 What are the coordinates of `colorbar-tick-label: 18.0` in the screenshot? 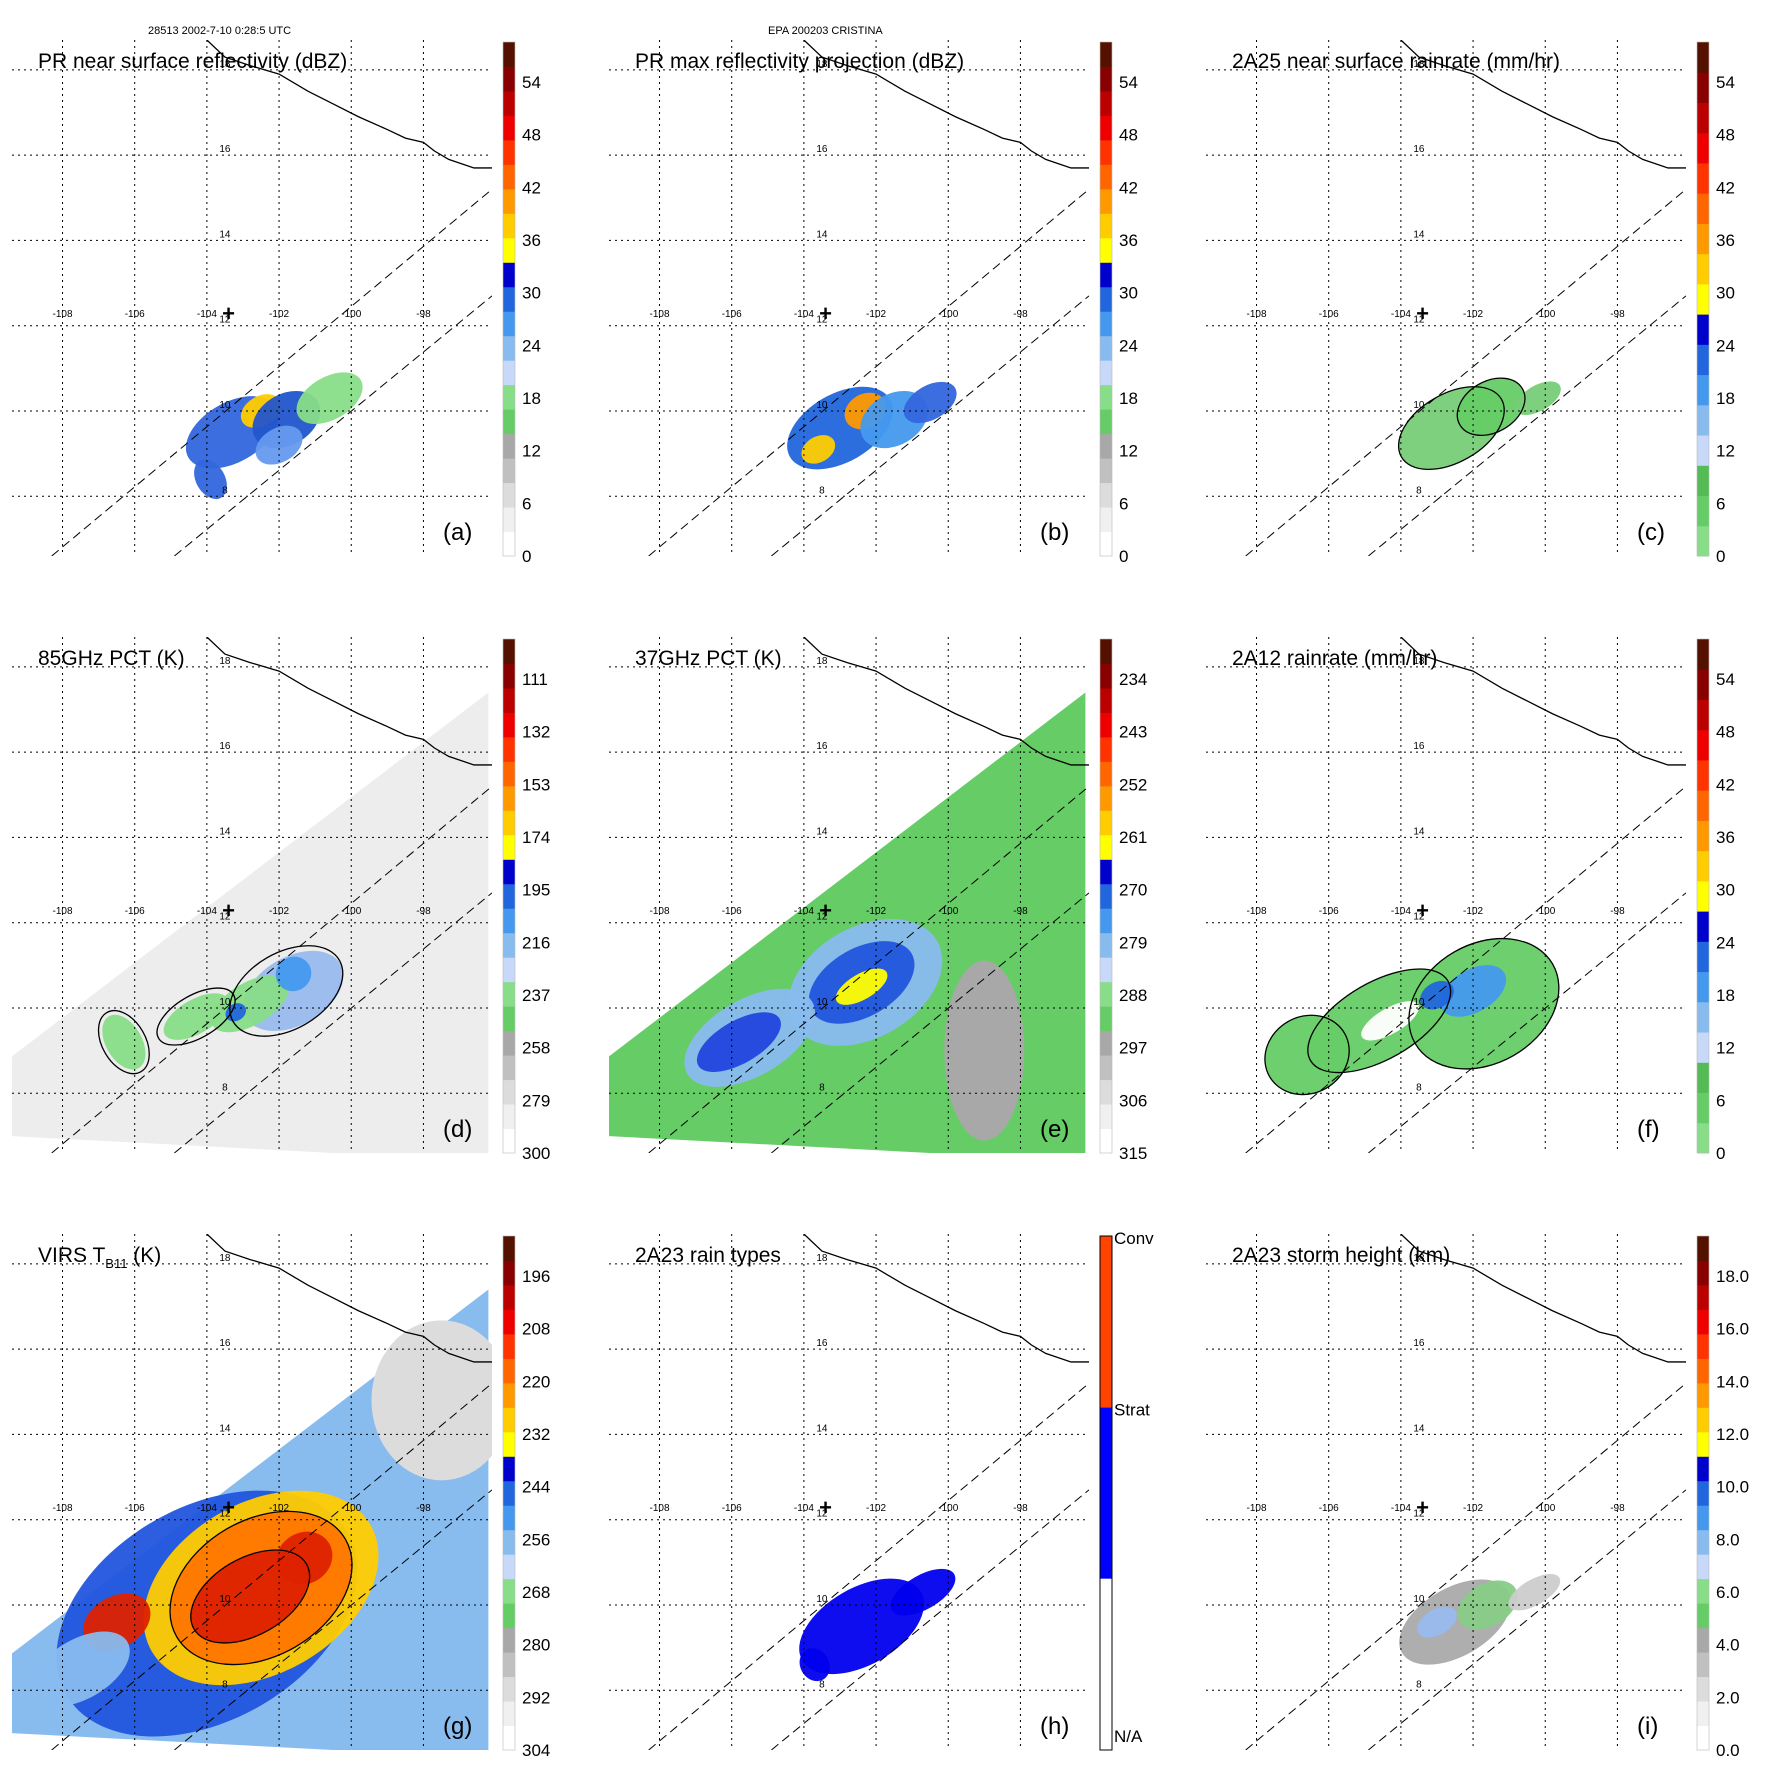 It's located at (1732, 1276).